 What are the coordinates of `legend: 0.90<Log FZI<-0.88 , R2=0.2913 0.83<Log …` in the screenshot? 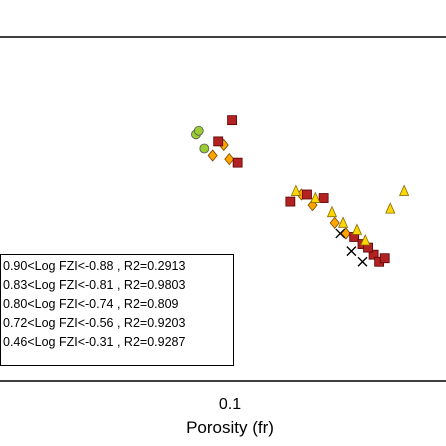 It's located at (117, 310).